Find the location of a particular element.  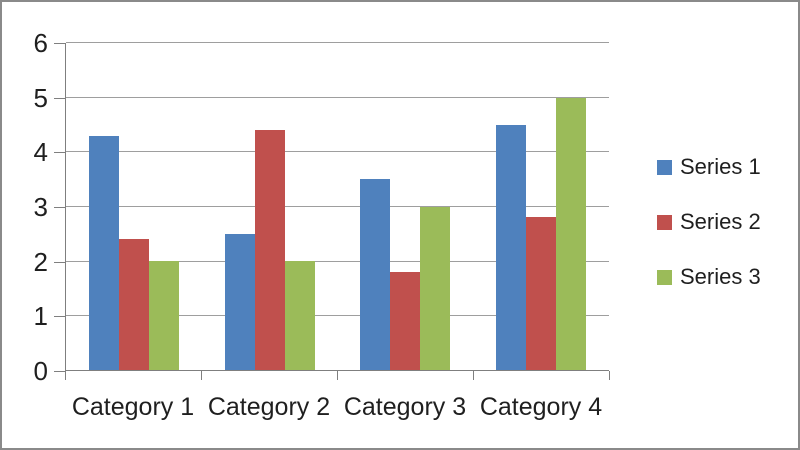

legend-label-series-1: Series 1 is located at coordinates (720, 166).